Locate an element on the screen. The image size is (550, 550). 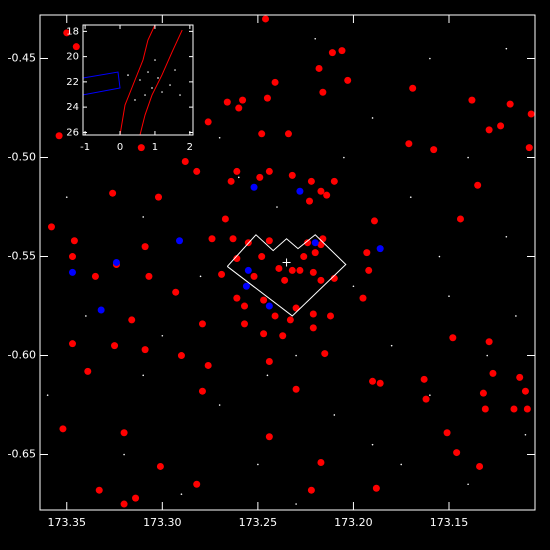
y-tick-label: 24 is located at coordinates (72, 107).